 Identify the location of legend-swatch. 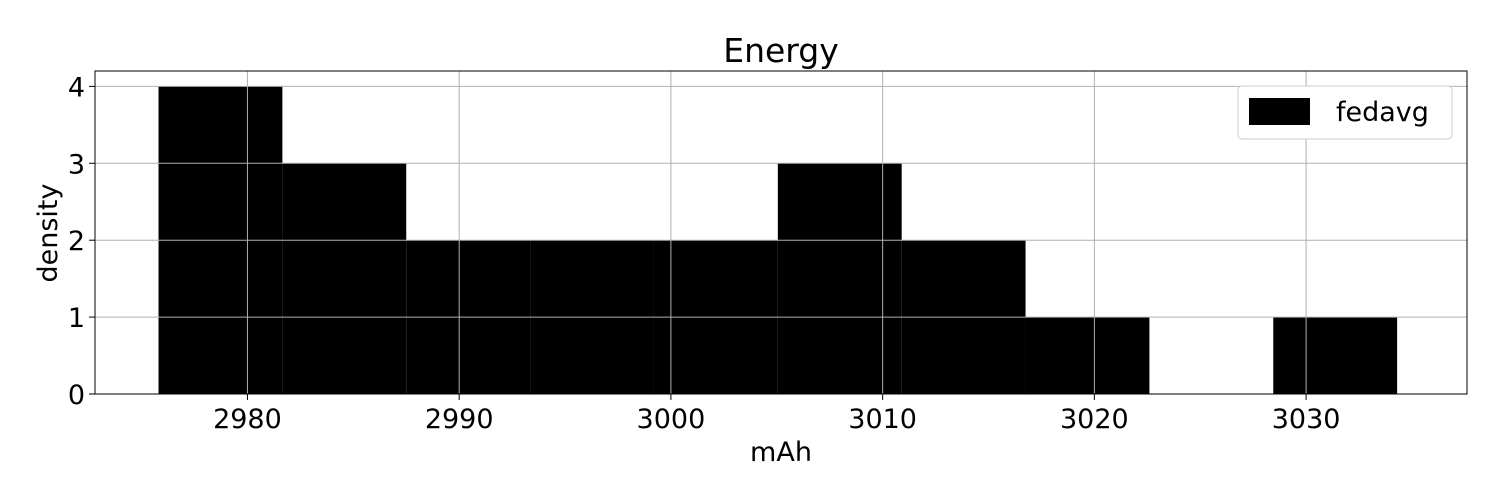
(1279, 111).